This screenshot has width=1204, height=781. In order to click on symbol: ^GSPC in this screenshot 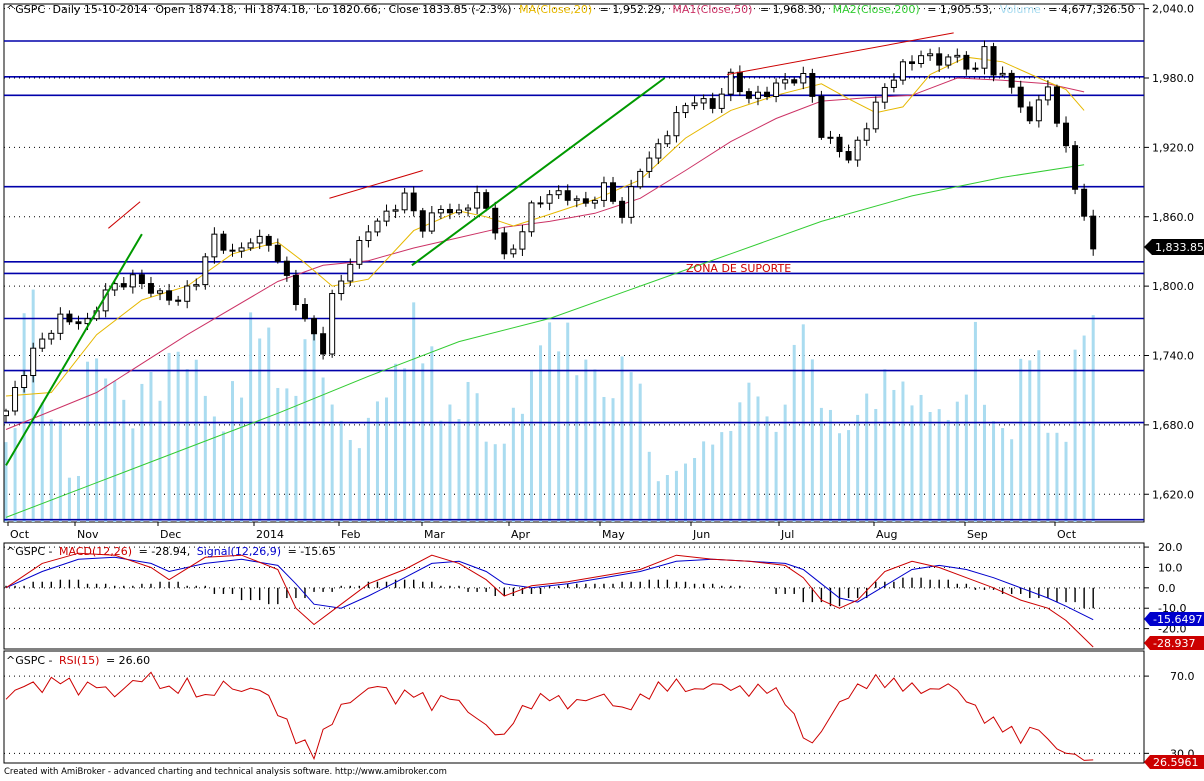, I will do `click(25, 9)`.